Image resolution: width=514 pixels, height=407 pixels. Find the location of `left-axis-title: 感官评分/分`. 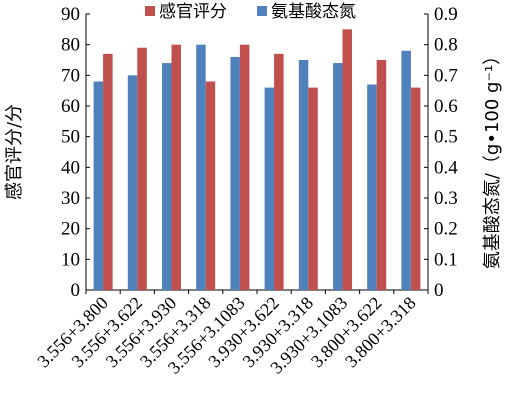

left-axis-title: 感官评分/分 is located at coordinates (14, 152).